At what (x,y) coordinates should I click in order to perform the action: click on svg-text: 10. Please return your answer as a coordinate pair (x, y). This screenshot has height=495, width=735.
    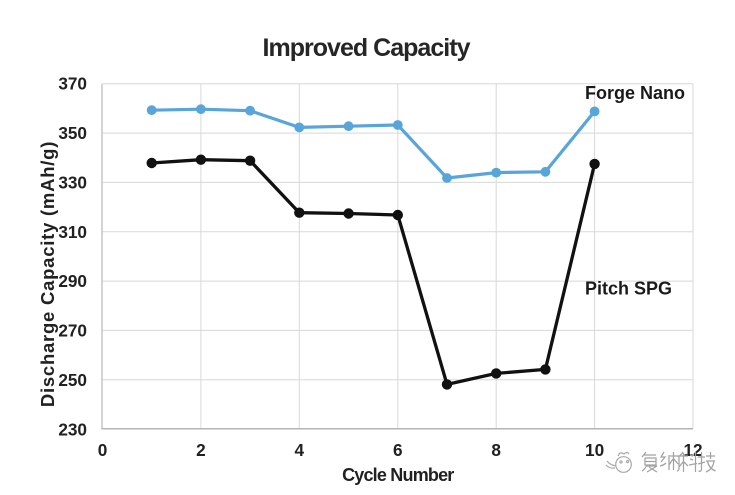
    Looking at the image, I should click on (594, 450).